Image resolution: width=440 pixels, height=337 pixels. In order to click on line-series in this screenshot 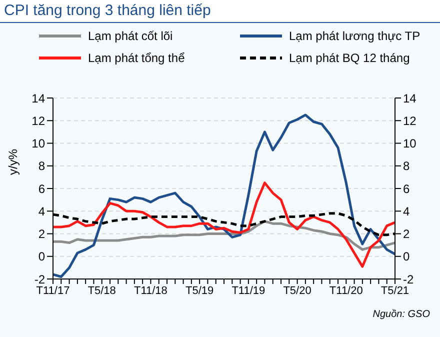, I will do `click(224, 235)`.